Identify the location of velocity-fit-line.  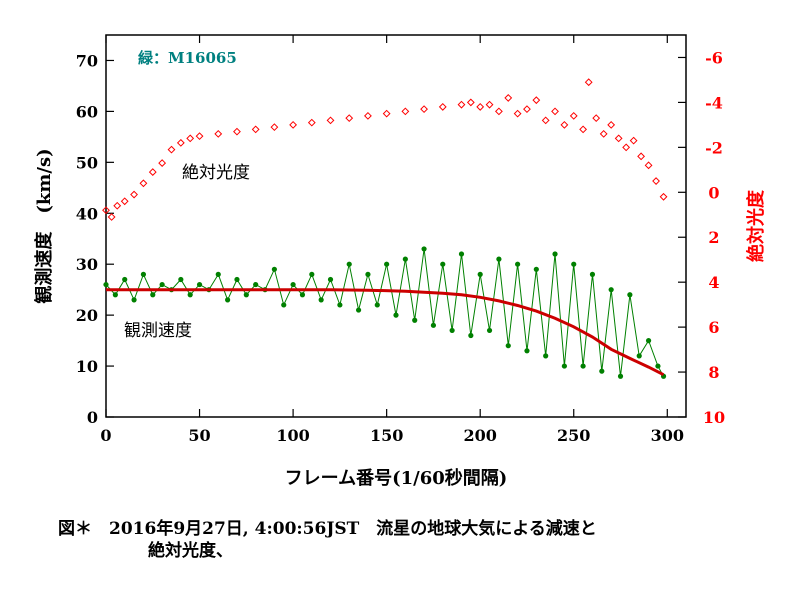
(385, 332).